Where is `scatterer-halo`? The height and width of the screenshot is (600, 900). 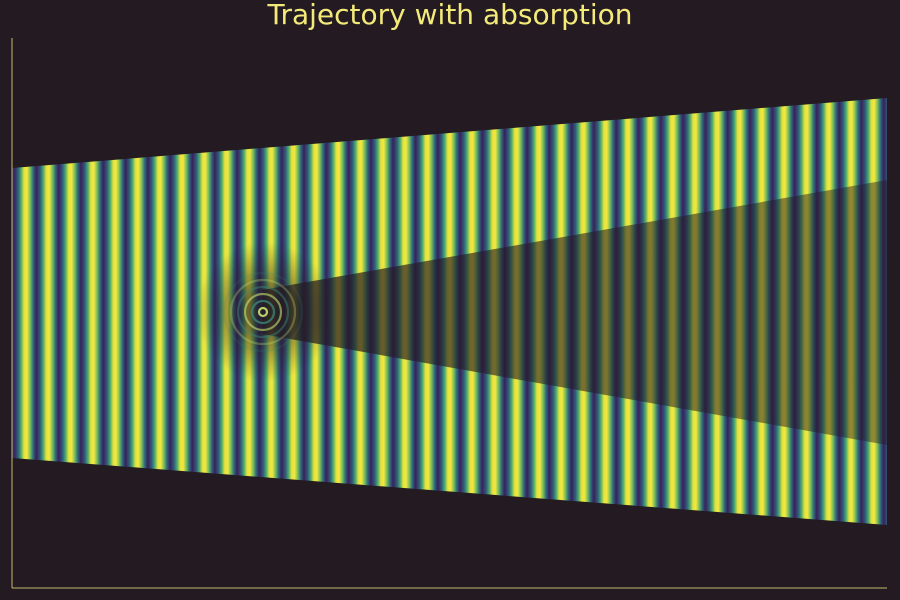
scatterer-halo is located at coordinates (265, 312).